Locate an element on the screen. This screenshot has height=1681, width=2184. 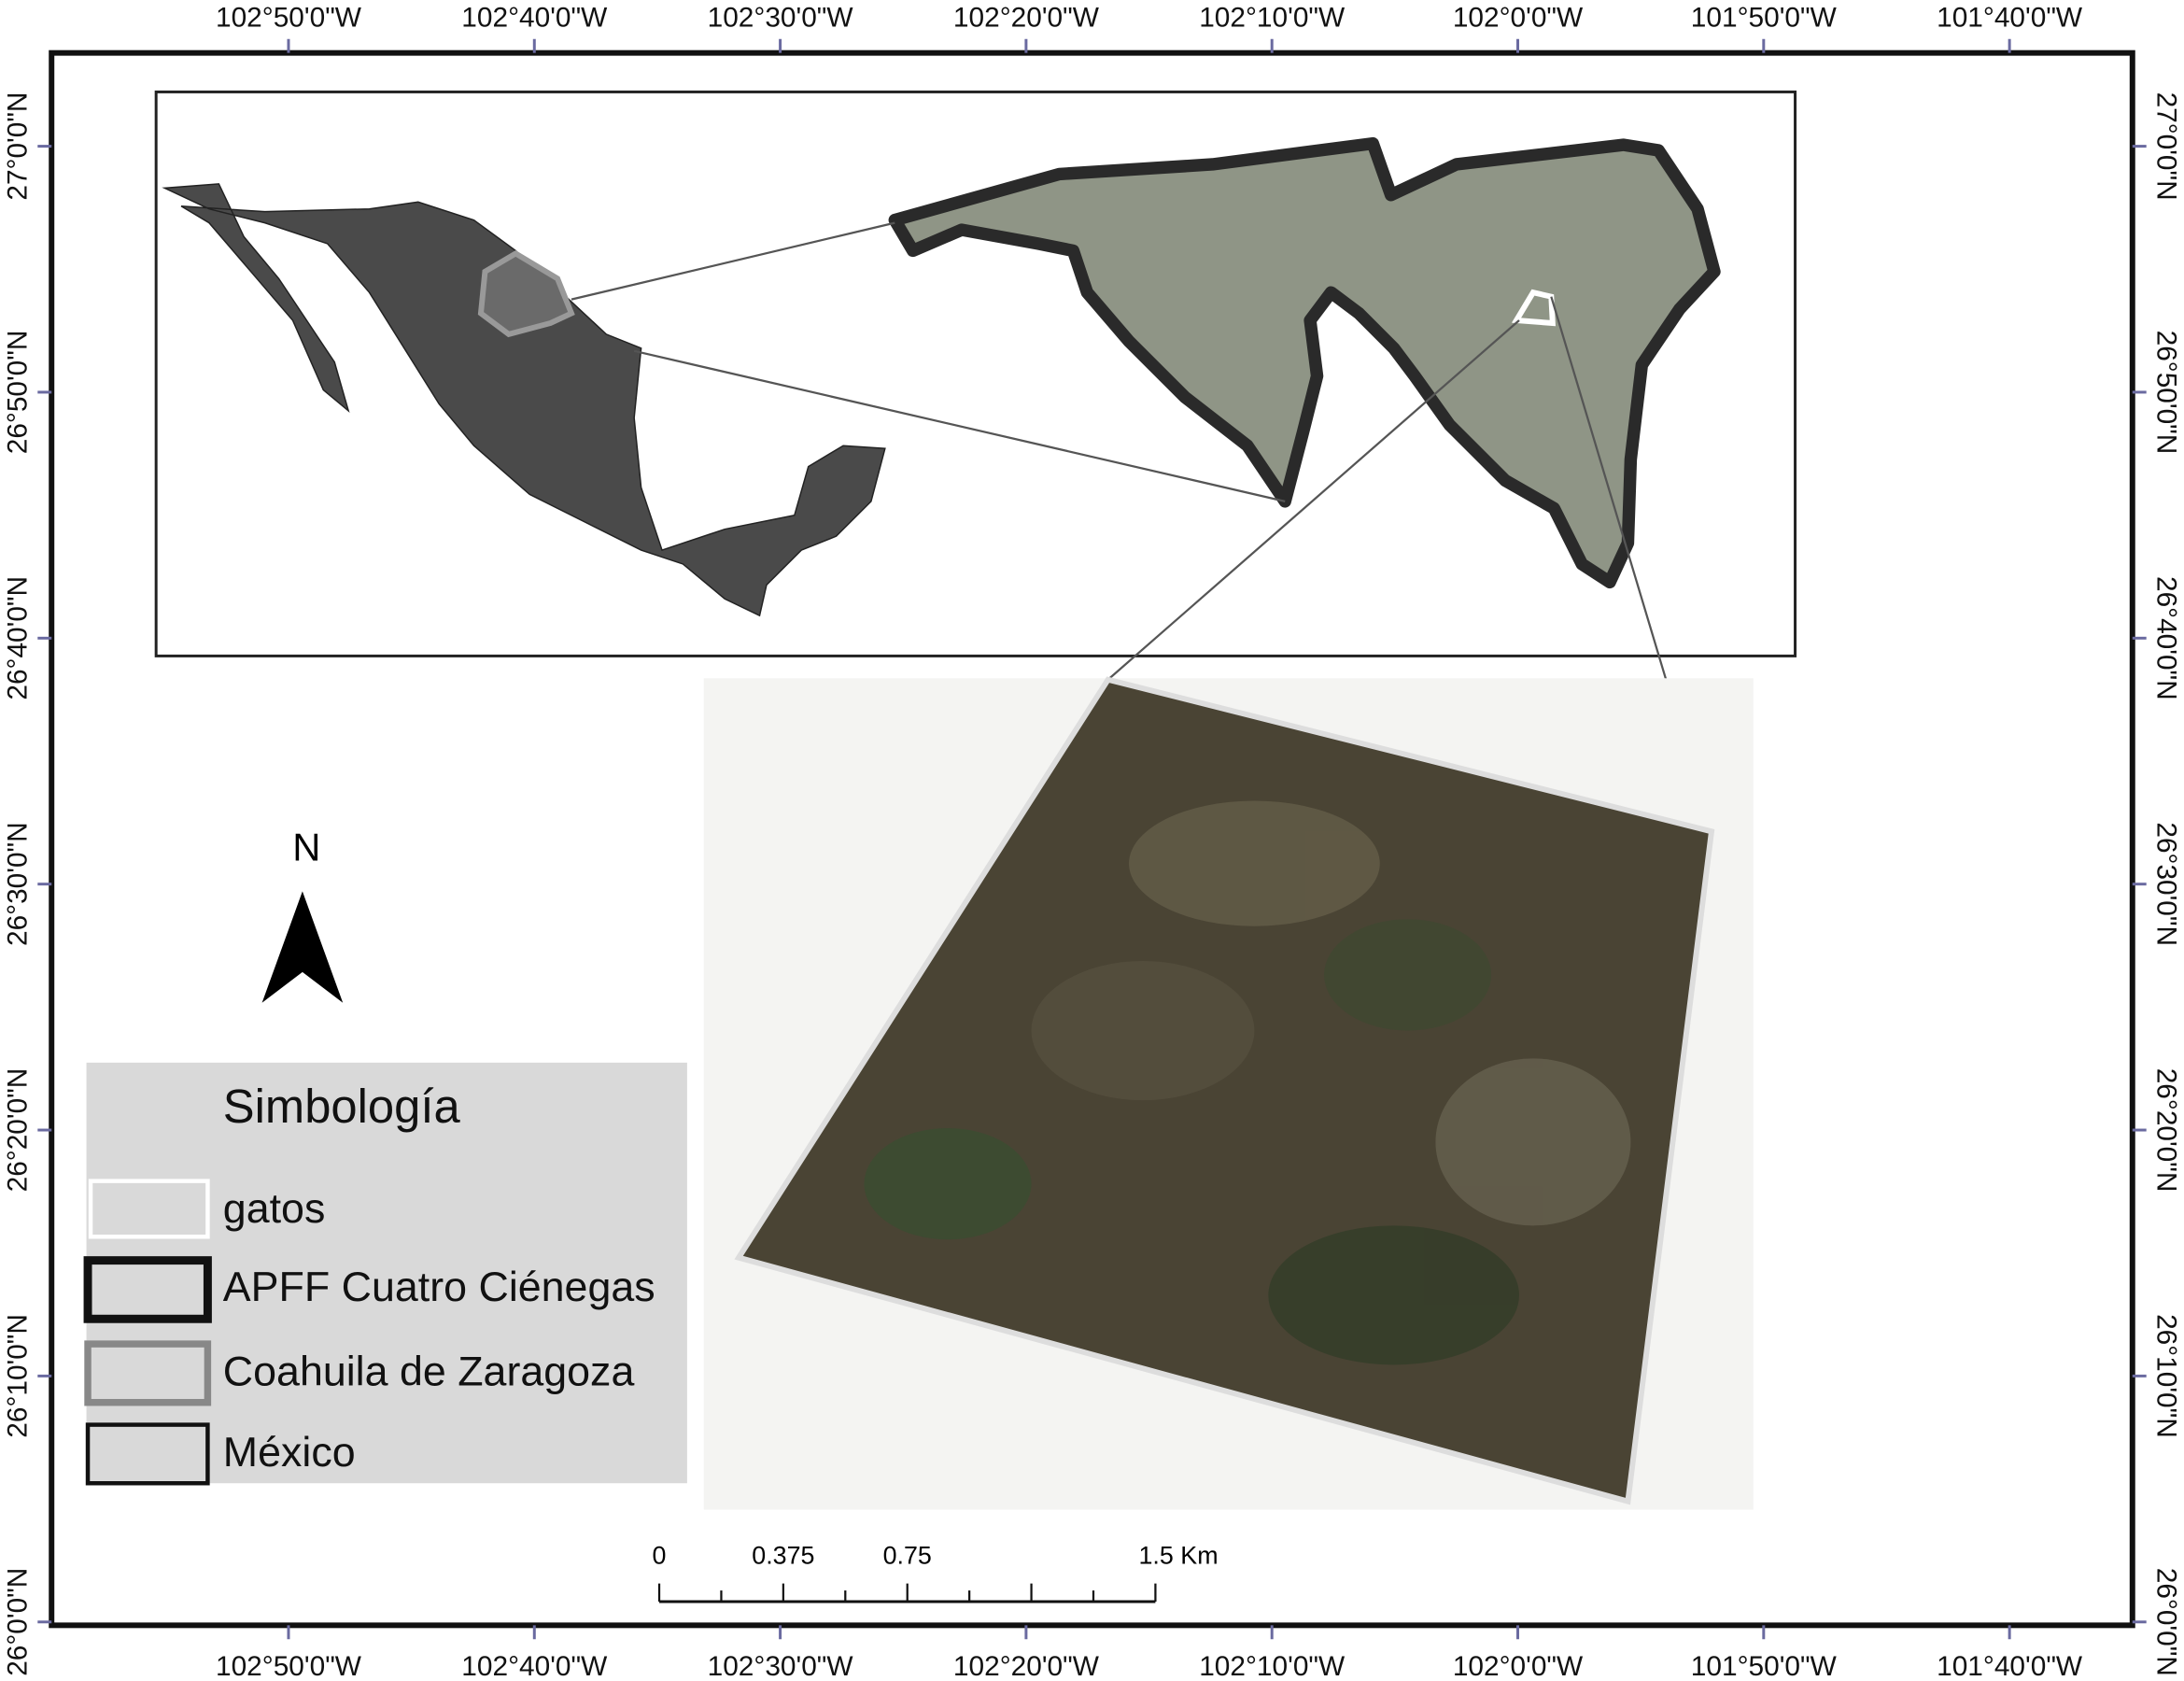
scale-bar: 0 0.375 0.75 1.5 Km is located at coordinates (936, 1572).